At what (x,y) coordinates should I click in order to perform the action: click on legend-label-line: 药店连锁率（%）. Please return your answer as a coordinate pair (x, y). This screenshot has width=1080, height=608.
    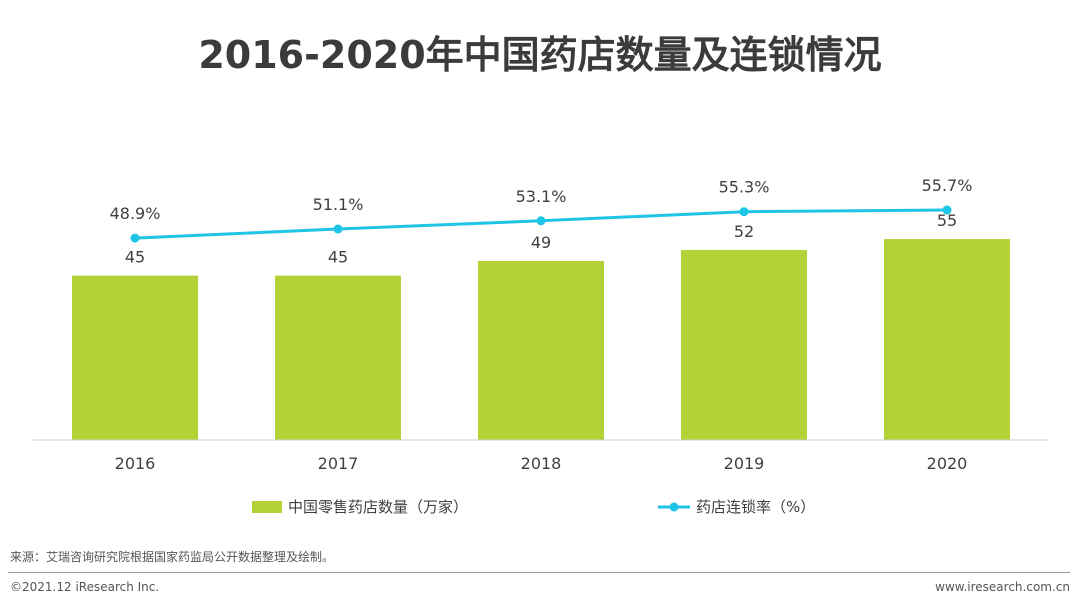
    Looking at the image, I should click on (755, 507).